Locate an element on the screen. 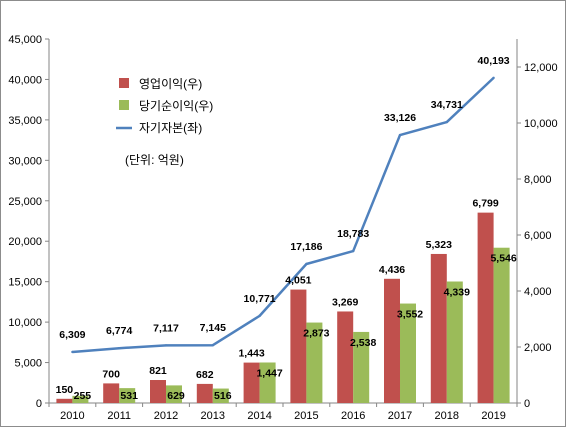  legend-label-operating-profit: 영업이익(우) is located at coordinates (170, 84).